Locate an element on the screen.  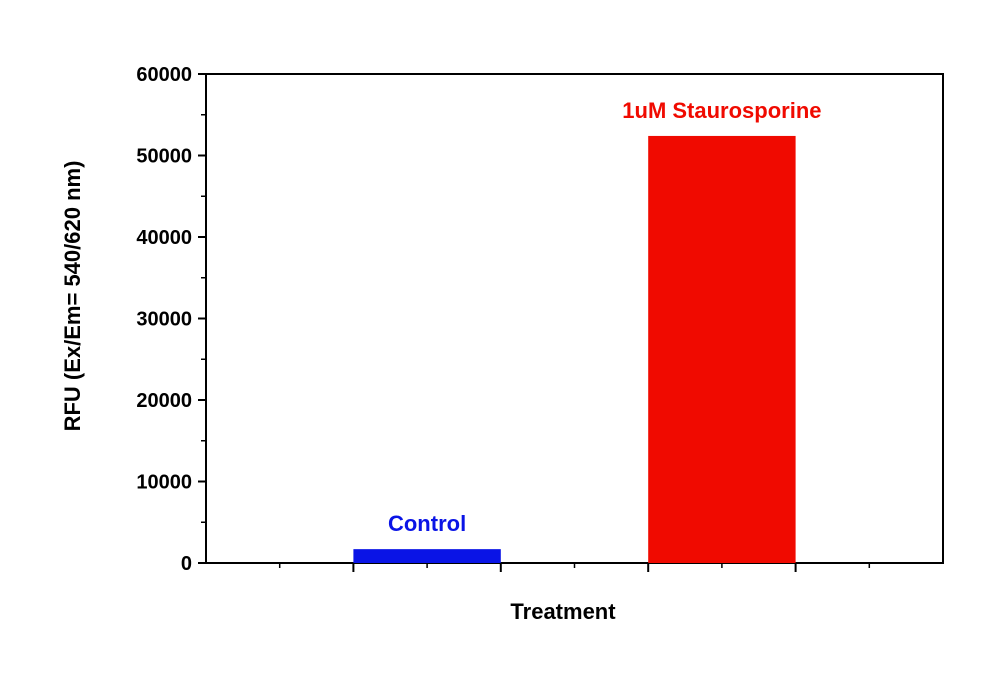
y-axis-ticks: 0 10000 20000 30000 40000 50000 60000 is located at coordinates (171, 319).